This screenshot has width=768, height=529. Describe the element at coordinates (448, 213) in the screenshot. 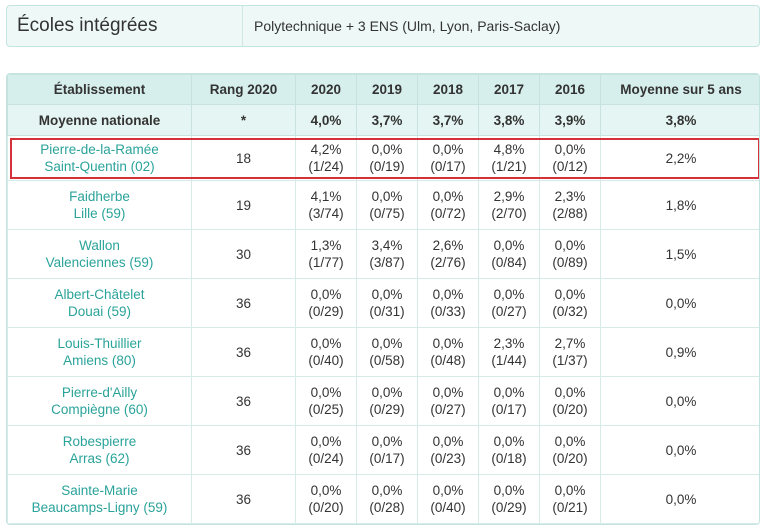

I see `ratio-value: (0/72)` at that location.